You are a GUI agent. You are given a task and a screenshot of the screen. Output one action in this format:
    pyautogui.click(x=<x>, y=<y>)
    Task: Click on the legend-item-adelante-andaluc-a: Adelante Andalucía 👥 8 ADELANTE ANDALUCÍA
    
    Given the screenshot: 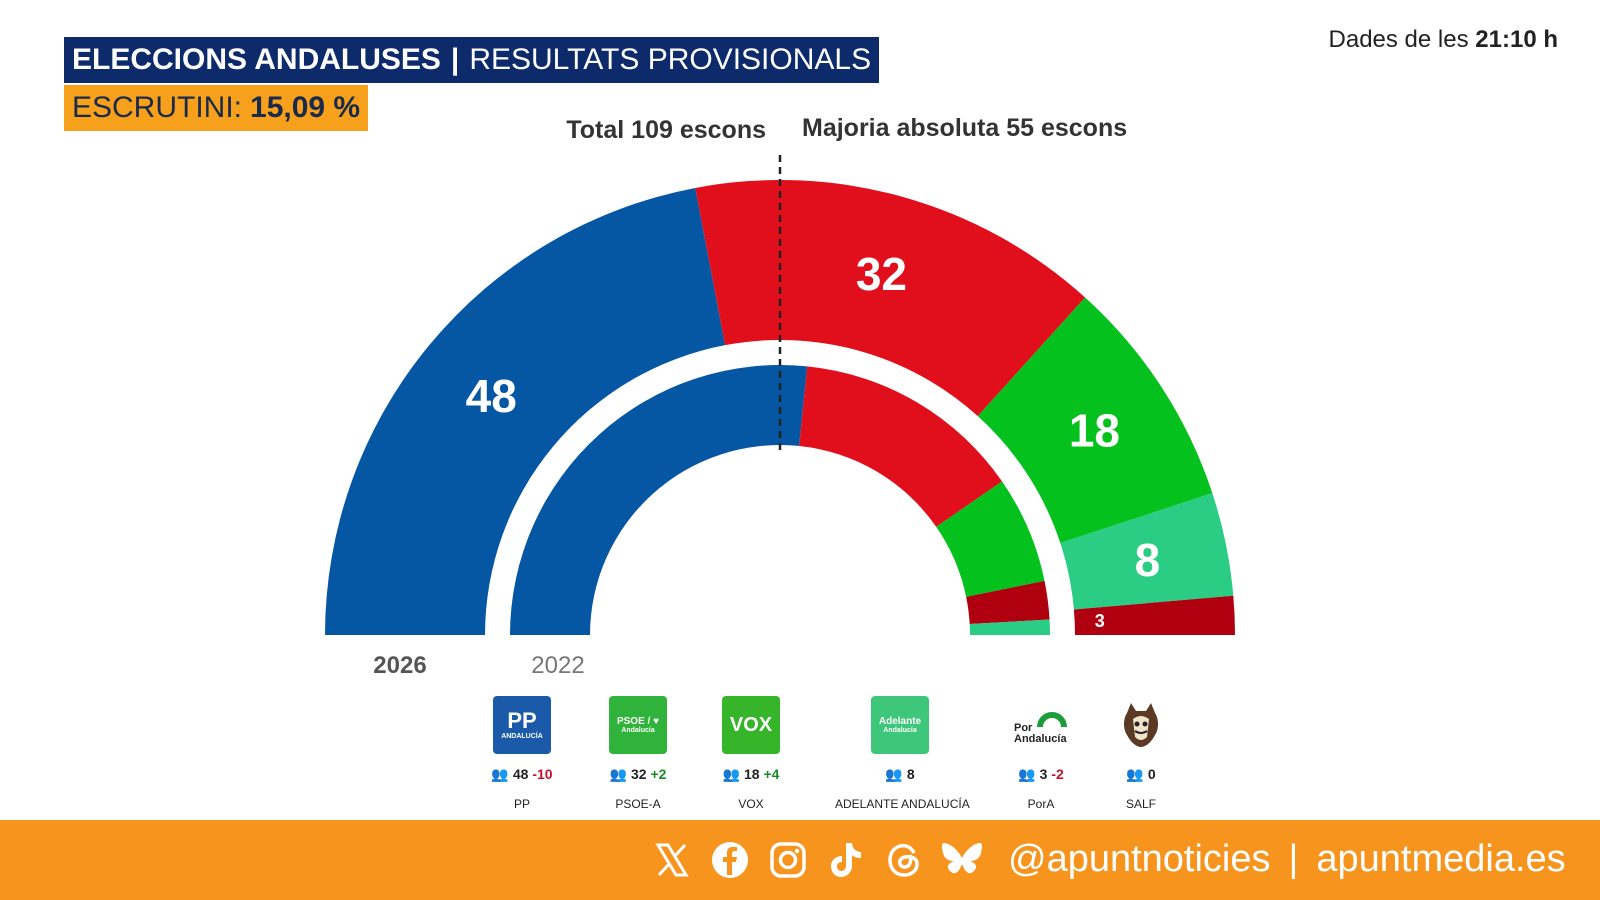 What is the action you would take?
    pyautogui.click(x=902, y=753)
    